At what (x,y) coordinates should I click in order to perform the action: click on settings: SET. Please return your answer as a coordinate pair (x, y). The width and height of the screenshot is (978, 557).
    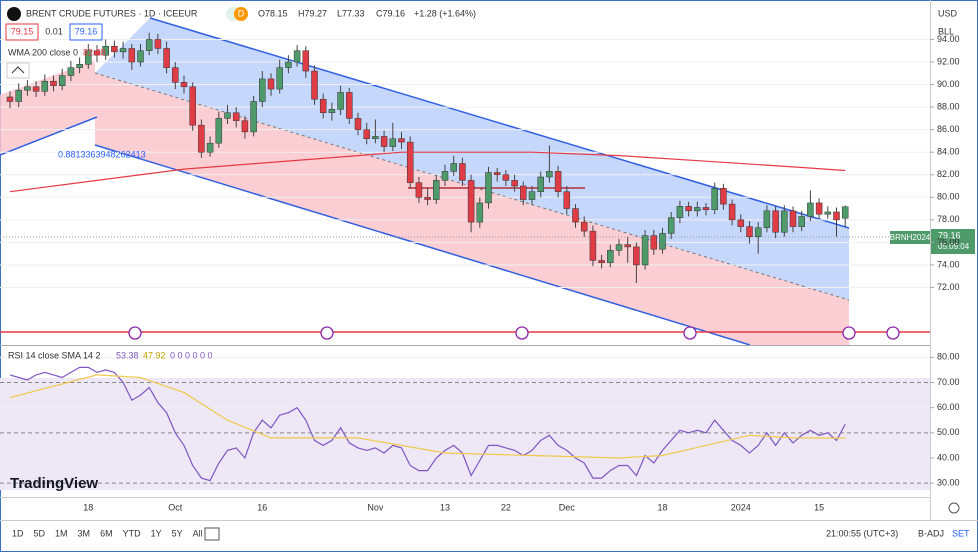
    Looking at the image, I should click on (961, 533).